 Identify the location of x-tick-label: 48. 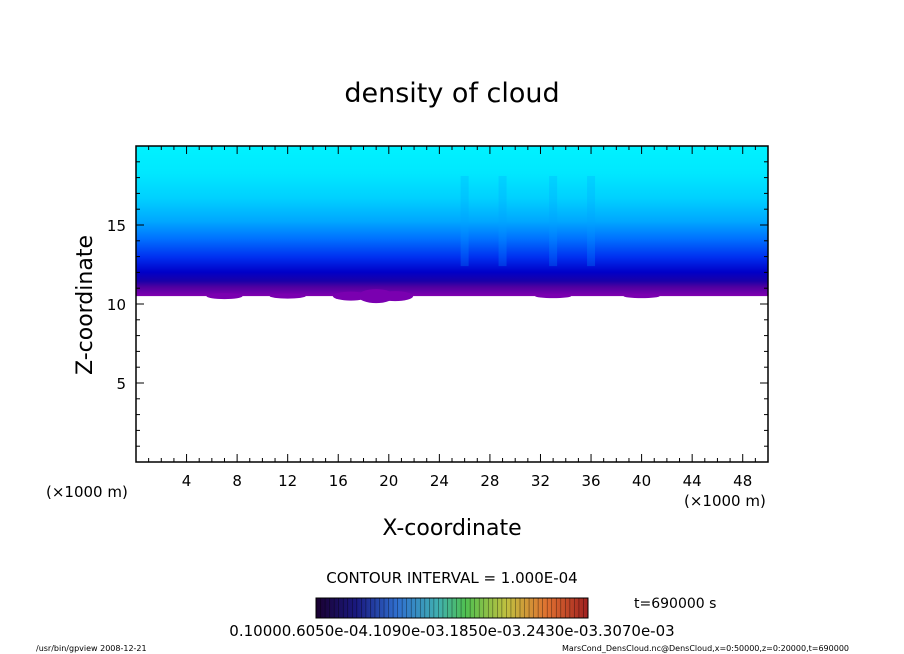
(742, 481).